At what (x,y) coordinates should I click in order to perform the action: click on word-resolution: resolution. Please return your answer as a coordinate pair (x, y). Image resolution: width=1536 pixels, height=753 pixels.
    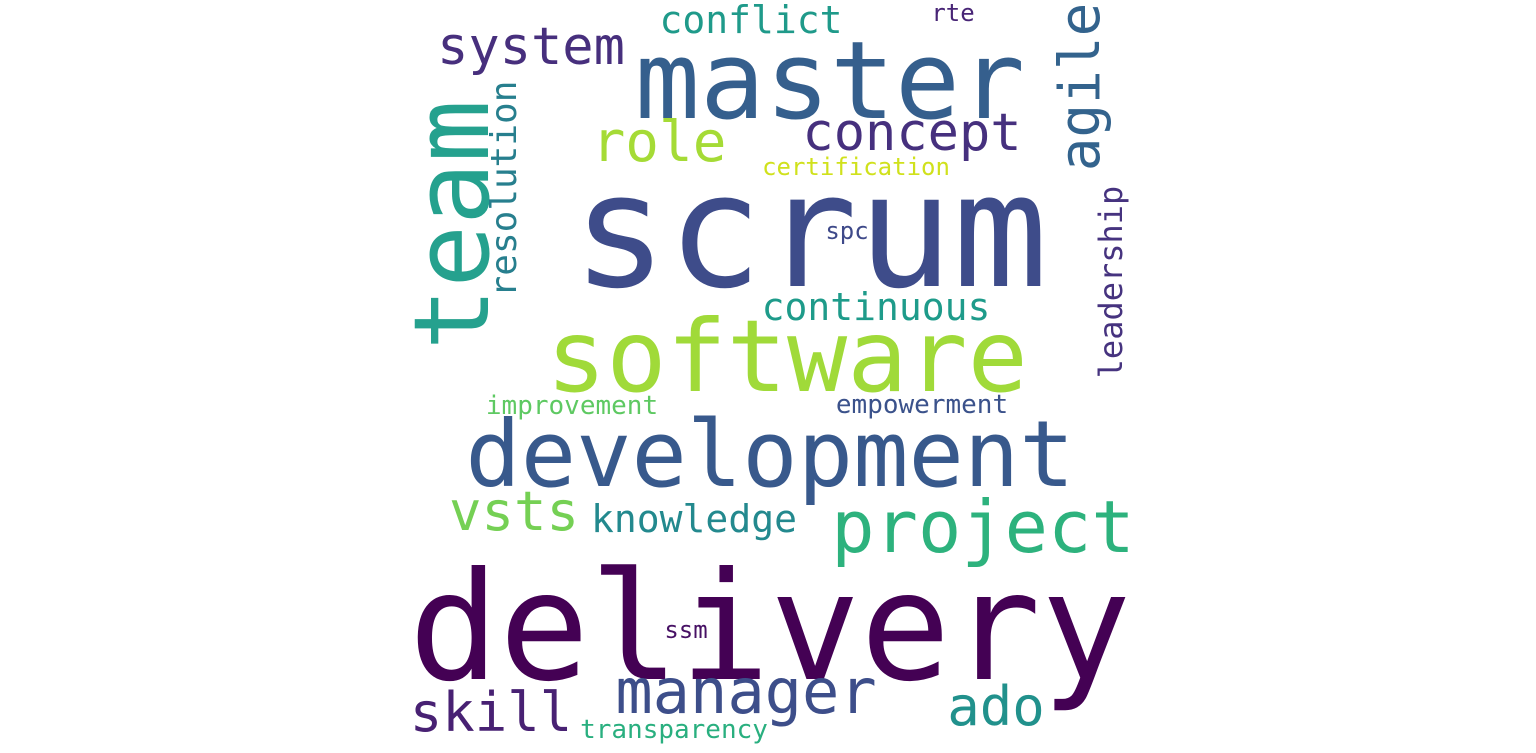
    Looking at the image, I should click on (504, 189).